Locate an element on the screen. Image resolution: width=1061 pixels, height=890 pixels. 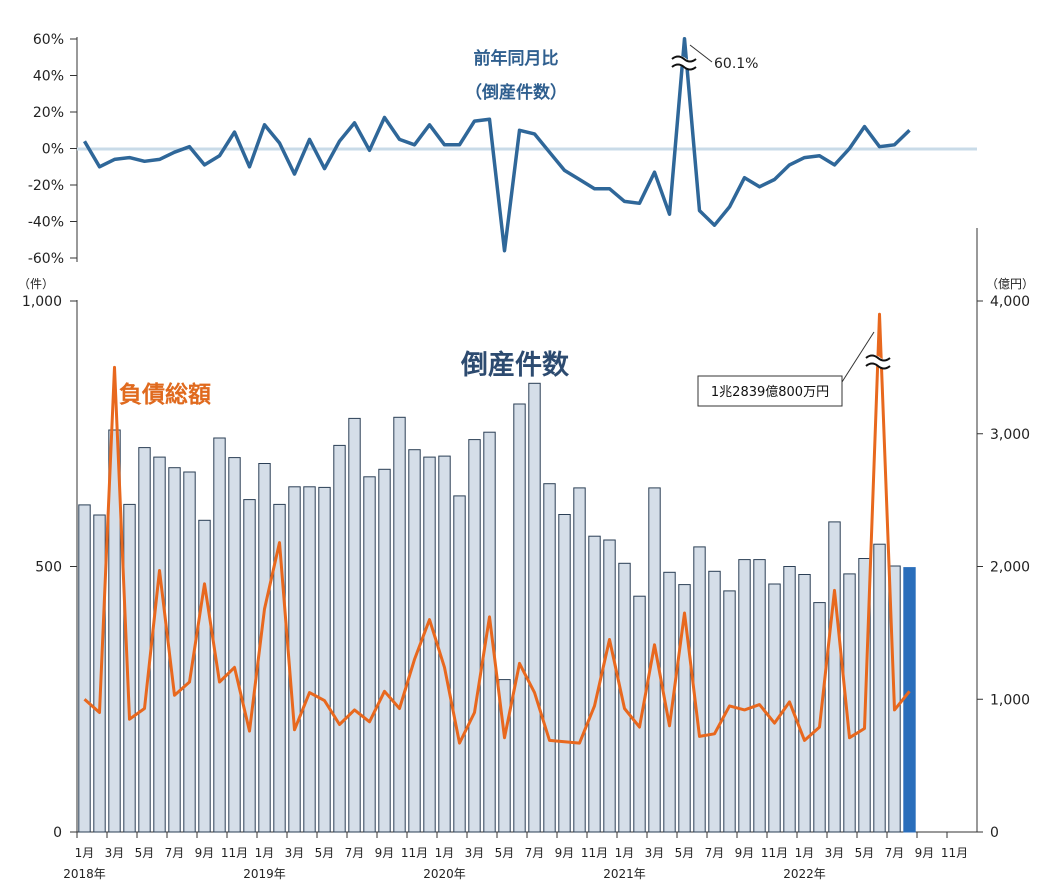
left-y-ticks: 1,000 500 0 is located at coordinates (49, 567).